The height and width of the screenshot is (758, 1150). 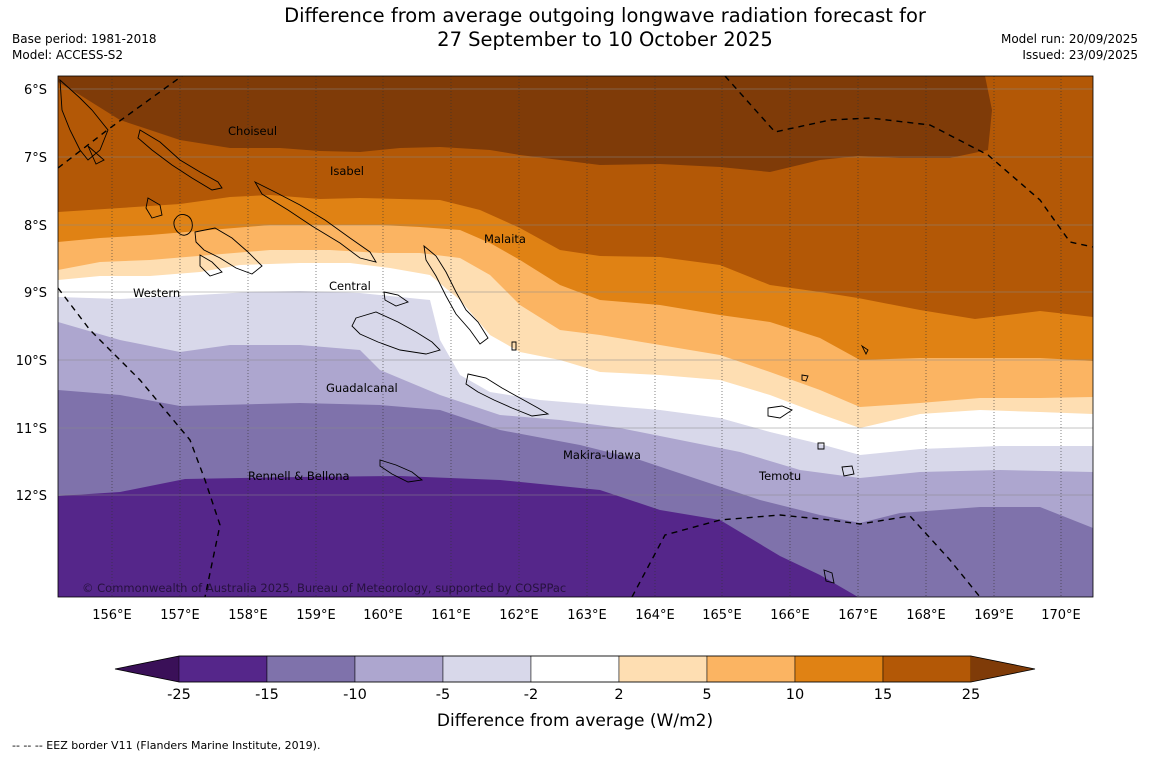 I want to click on lat-label: 6°S, so click(x=35, y=90).